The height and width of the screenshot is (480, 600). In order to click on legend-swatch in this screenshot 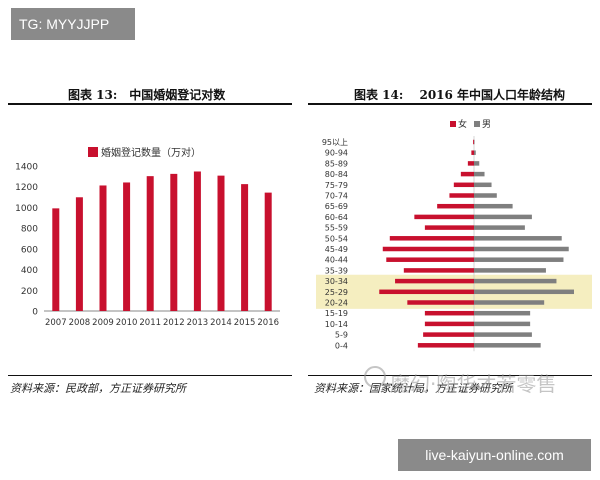, I will do `click(93, 152)`.